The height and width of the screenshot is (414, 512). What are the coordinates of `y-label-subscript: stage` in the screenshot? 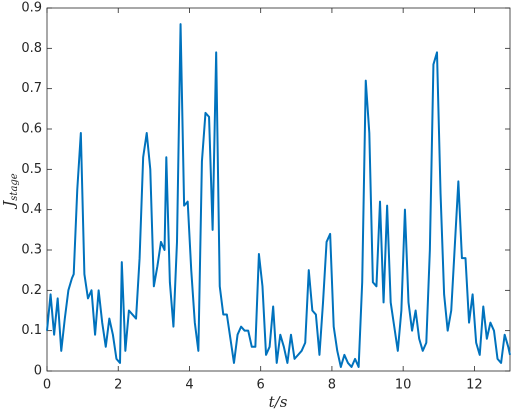 It's located at (14, 187).